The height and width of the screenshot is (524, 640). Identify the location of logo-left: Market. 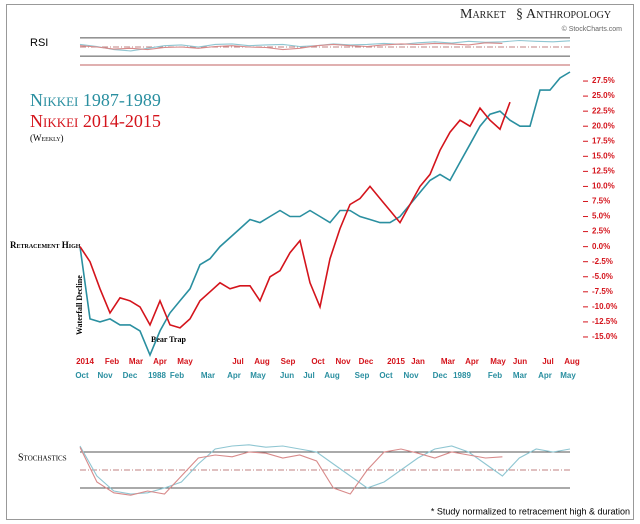
(483, 14).